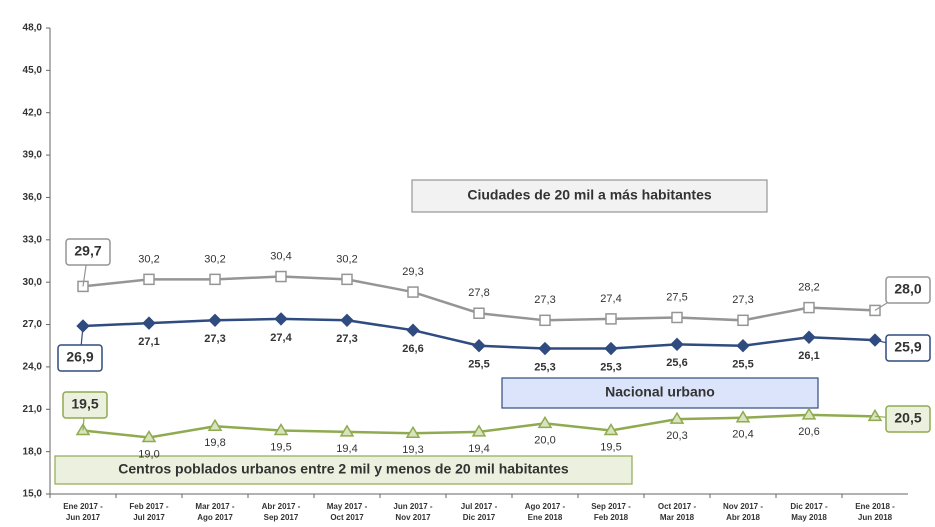 Image resolution: width=935 pixels, height=527 pixels. Describe the element at coordinates (808, 432) in the screenshot. I see `value-label: 20,6` at that location.